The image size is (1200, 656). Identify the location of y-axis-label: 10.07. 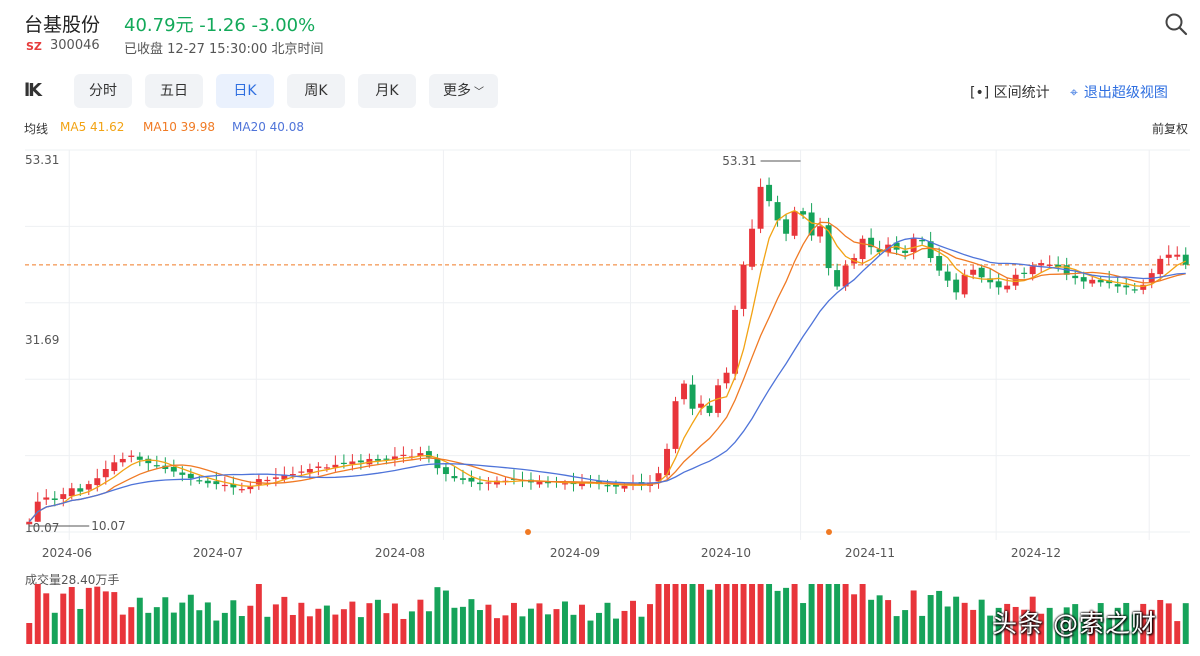
(42, 528).